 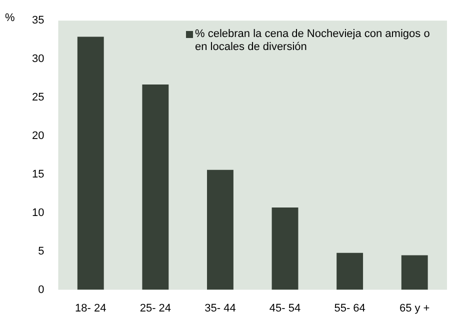 I want to click on y-tick-label: 35, so click(x=38, y=20).